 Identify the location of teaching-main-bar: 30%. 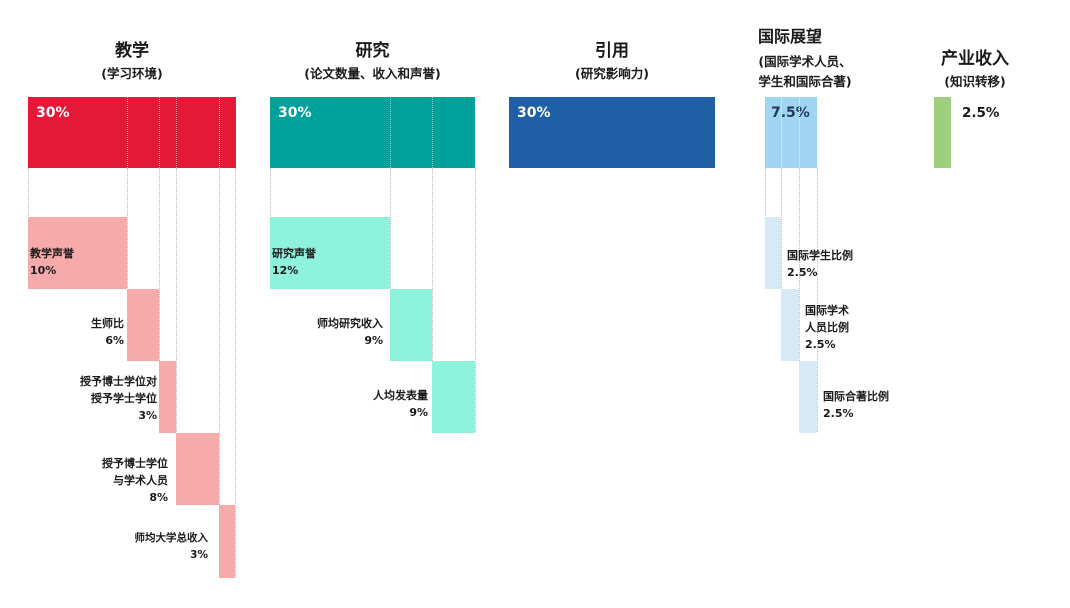
(132, 132).